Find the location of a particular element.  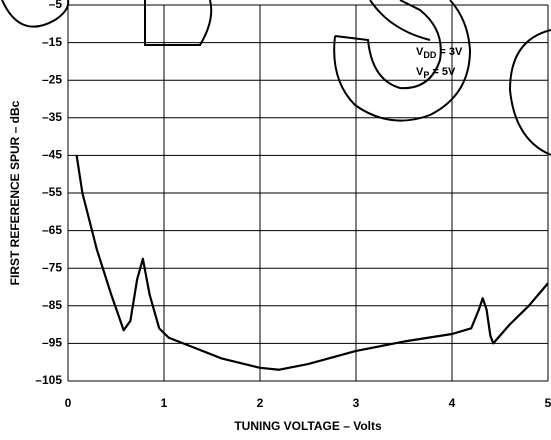

y-tick-label: –65 is located at coordinates (52, 230).